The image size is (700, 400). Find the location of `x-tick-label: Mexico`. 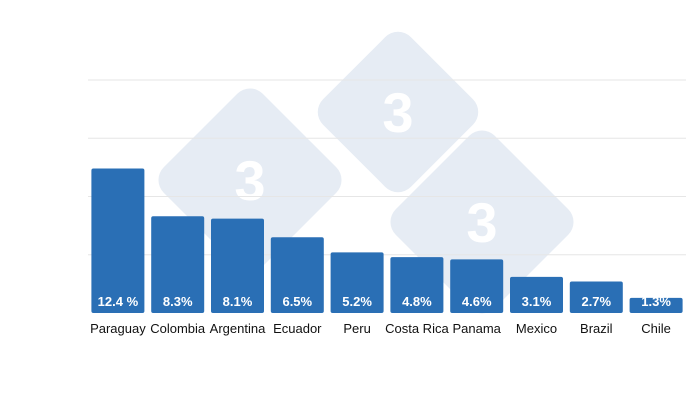

x-tick-label: Mexico is located at coordinates (536, 328).